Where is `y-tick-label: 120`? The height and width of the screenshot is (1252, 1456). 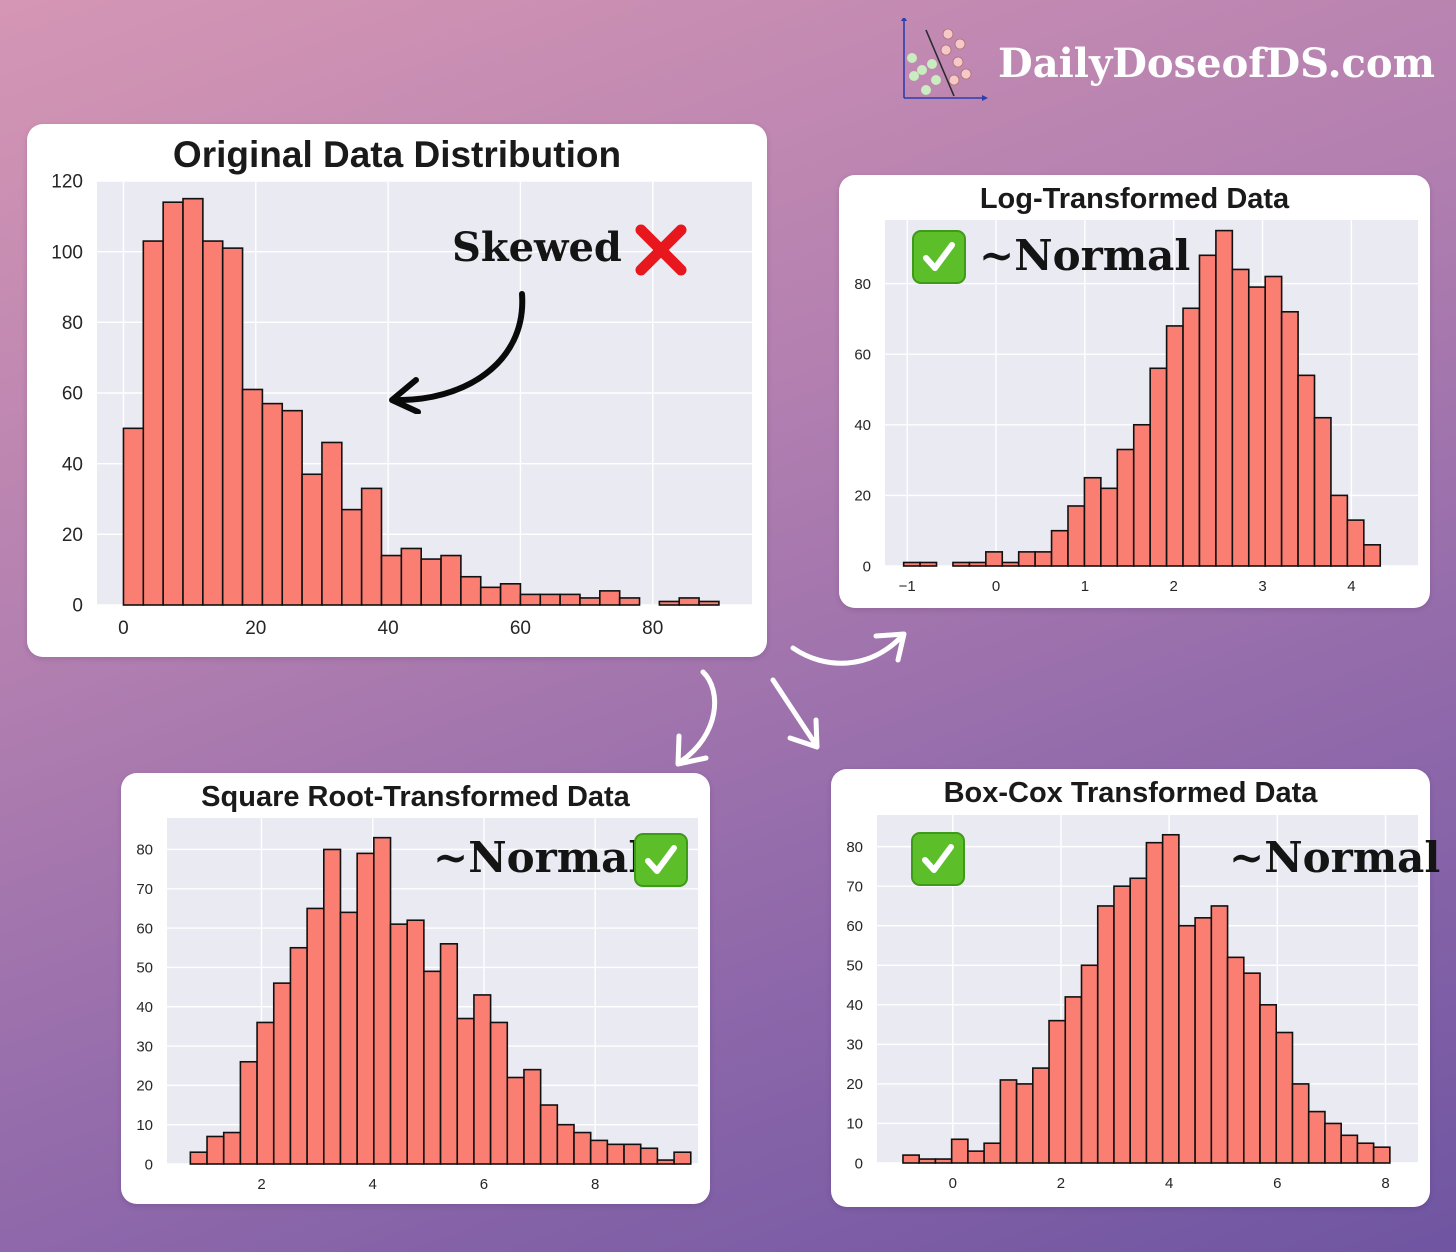
y-tick-label: 120 is located at coordinates (67, 182).